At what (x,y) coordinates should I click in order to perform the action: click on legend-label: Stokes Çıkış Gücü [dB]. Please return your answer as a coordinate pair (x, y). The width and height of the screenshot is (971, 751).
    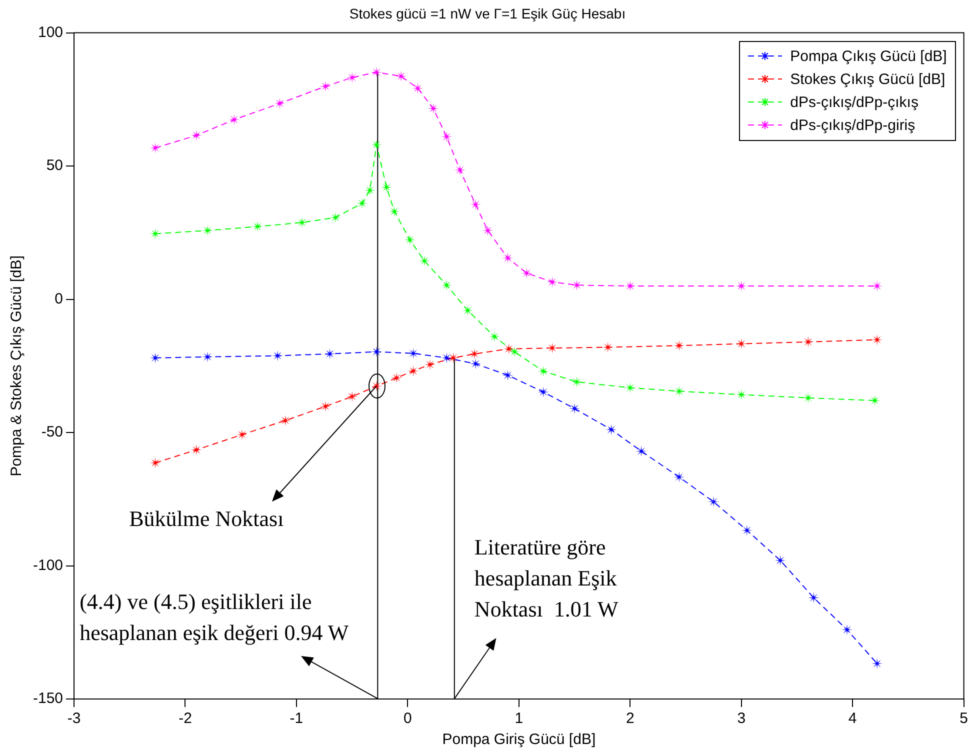
    Looking at the image, I should click on (868, 79).